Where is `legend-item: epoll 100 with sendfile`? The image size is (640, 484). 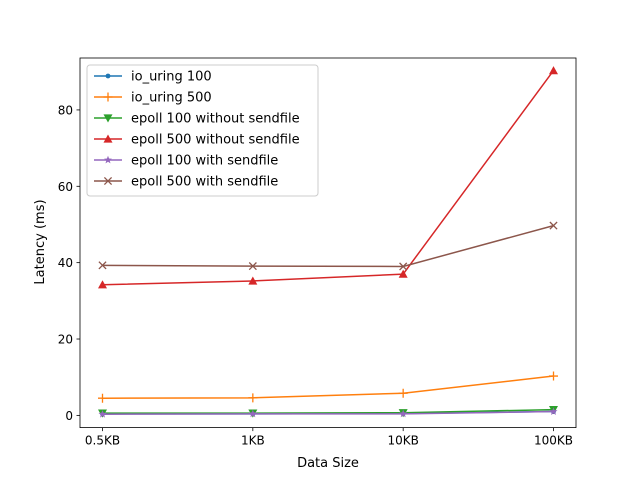
legend-item: epoll 100 with sendfile is located at coordinates (186, 161).